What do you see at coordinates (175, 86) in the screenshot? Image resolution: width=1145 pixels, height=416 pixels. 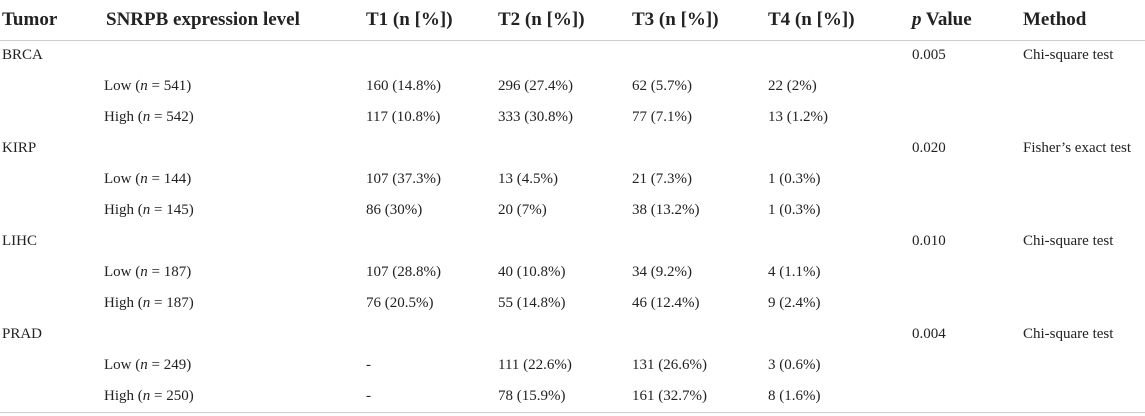 I see `n-value: 541` at bounding box center [175, 86].